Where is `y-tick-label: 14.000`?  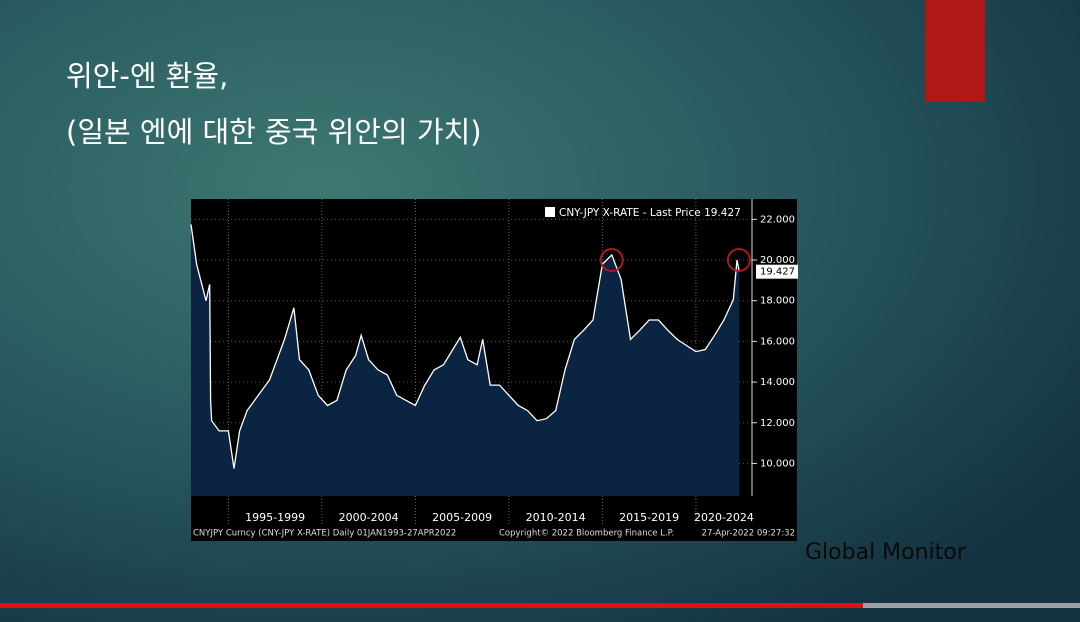 y-tick-label: 14.000 is located at coordinates (777, 382).